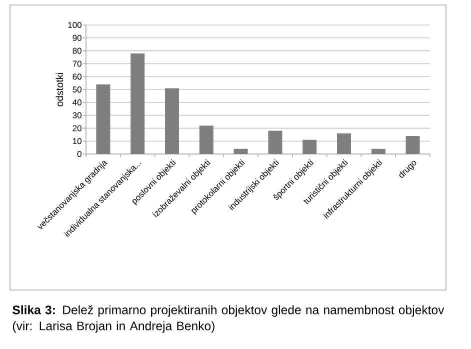 The image size is (471, 349). Describe the element at coordinates (77, 102) in the screenshot. I see `y-tick-label: 40` at that location.